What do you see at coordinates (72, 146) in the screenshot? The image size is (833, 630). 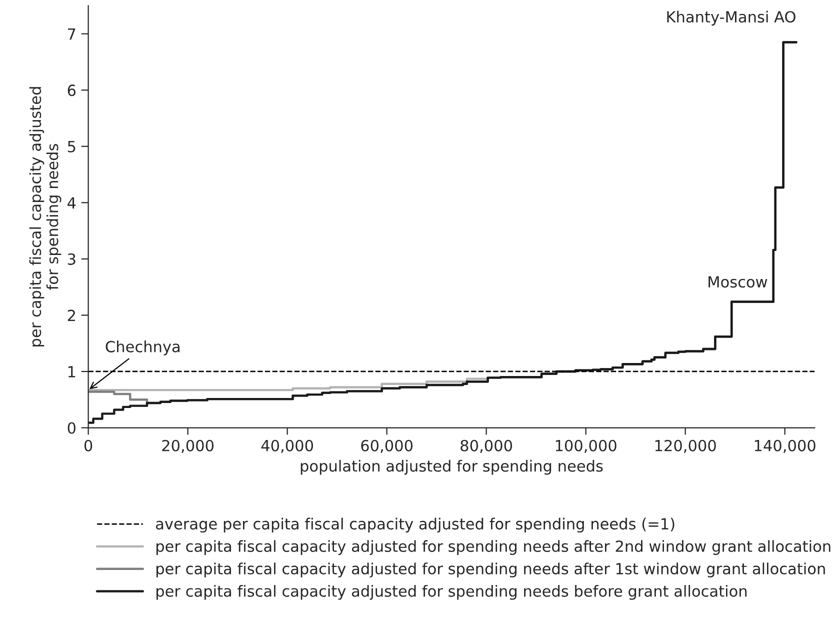 I see `y-tick-label: 5` at bounding box center [72, 146].